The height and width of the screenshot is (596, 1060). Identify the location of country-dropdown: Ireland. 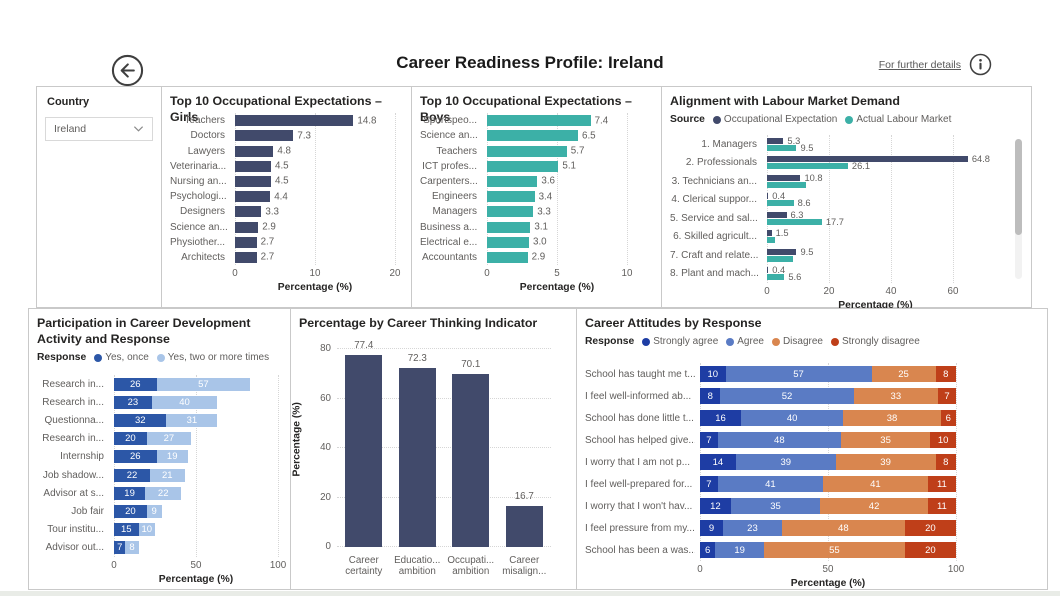
(99, 129).